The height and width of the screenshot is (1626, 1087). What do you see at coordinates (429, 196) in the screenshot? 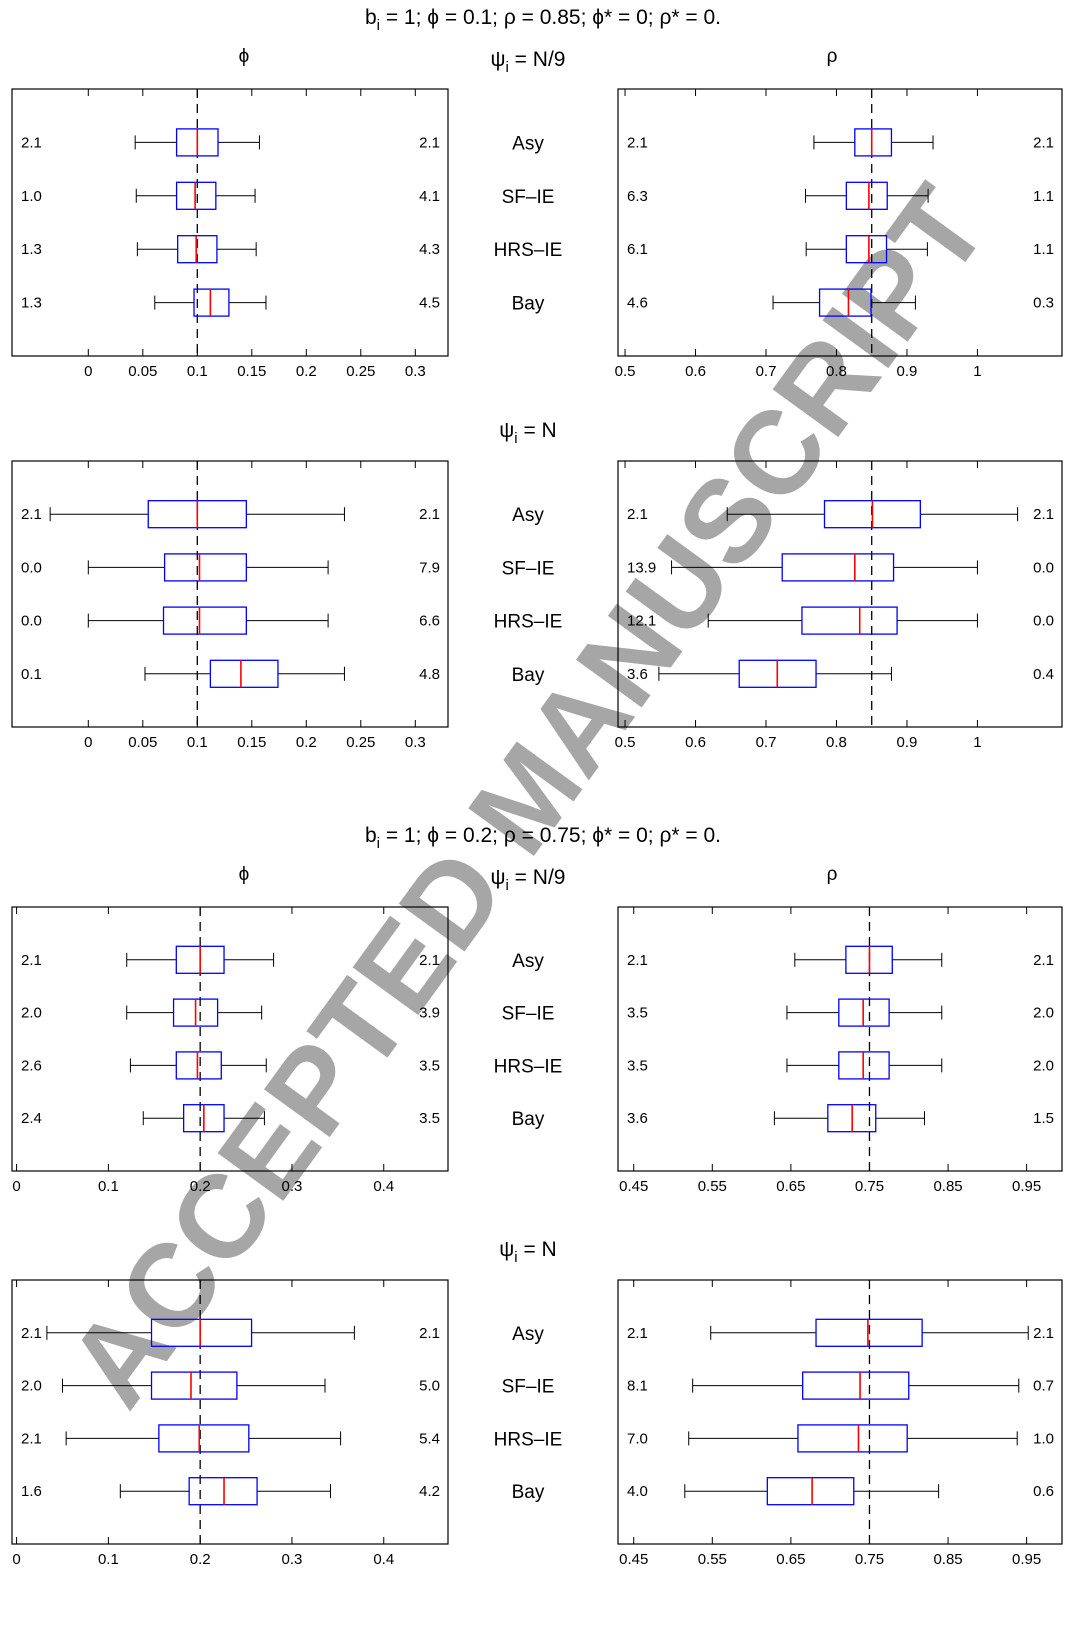
I see `right-value-label: 4.1` at bounding box center [429, 196].